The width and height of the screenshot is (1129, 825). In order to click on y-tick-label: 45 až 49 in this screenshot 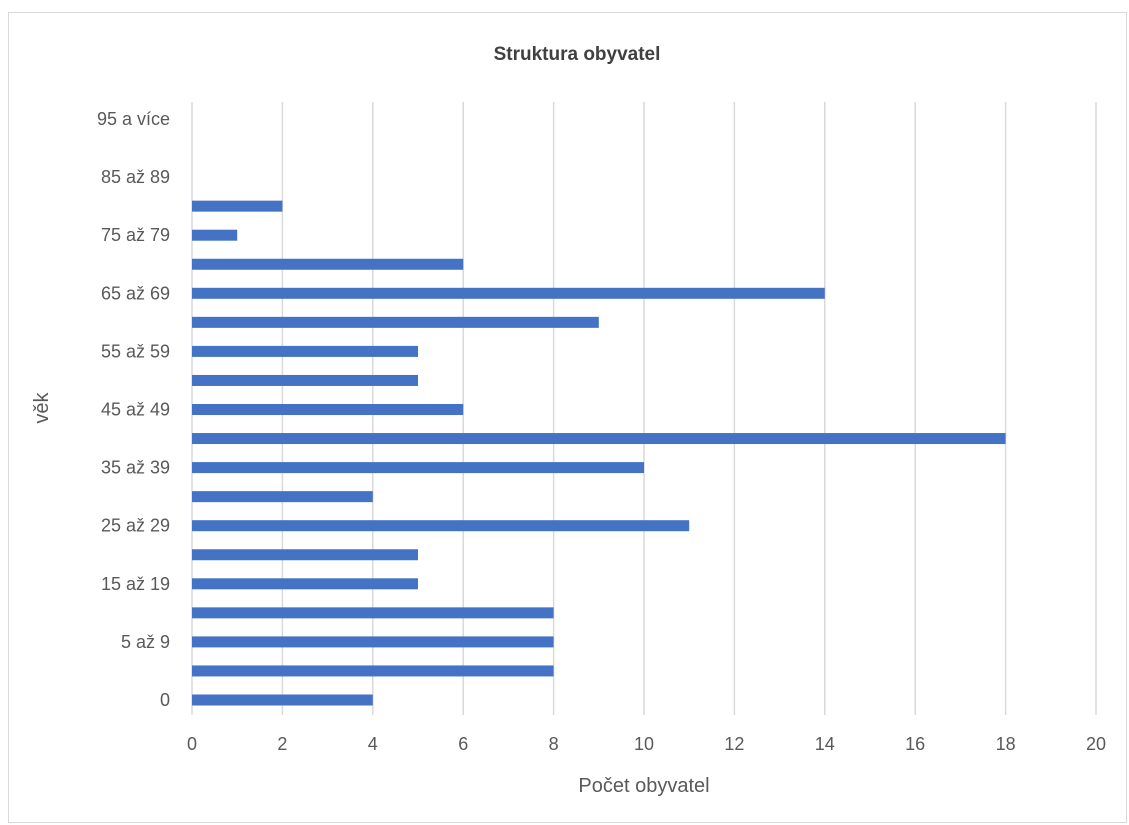, I will do `click(135, 410)`.